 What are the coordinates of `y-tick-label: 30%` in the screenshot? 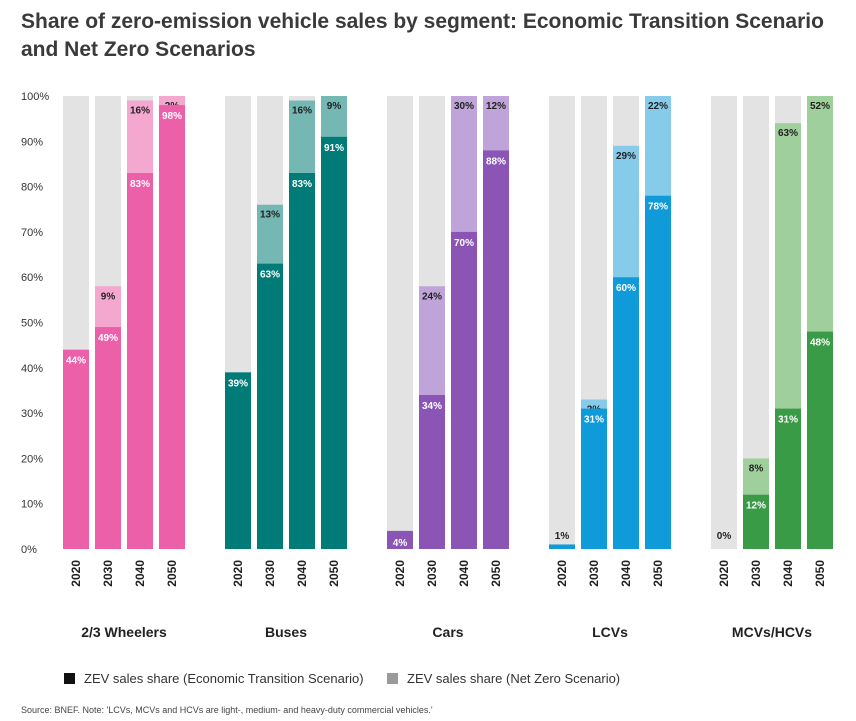 It's located at (32, 414).